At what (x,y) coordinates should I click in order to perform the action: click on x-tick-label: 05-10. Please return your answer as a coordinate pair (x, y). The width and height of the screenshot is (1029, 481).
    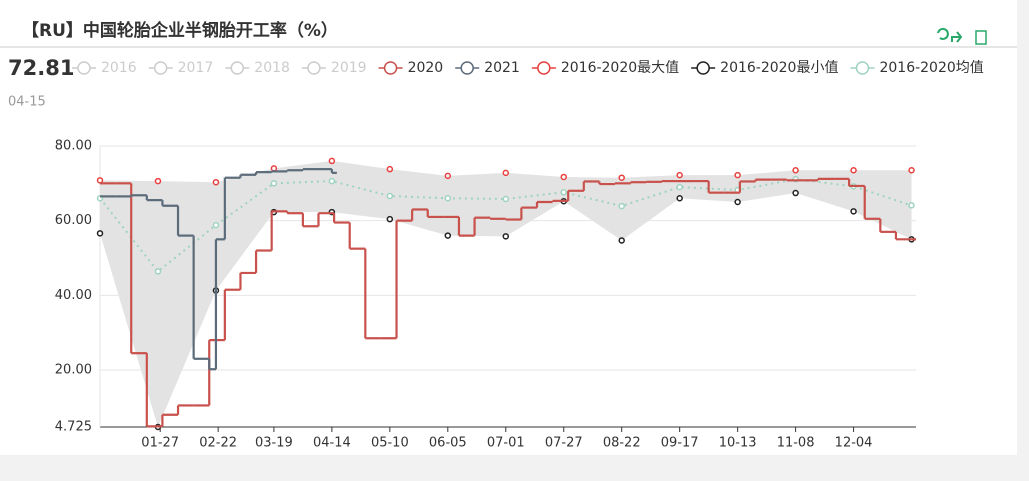
    Looking at the image, I should click on (390, 443).